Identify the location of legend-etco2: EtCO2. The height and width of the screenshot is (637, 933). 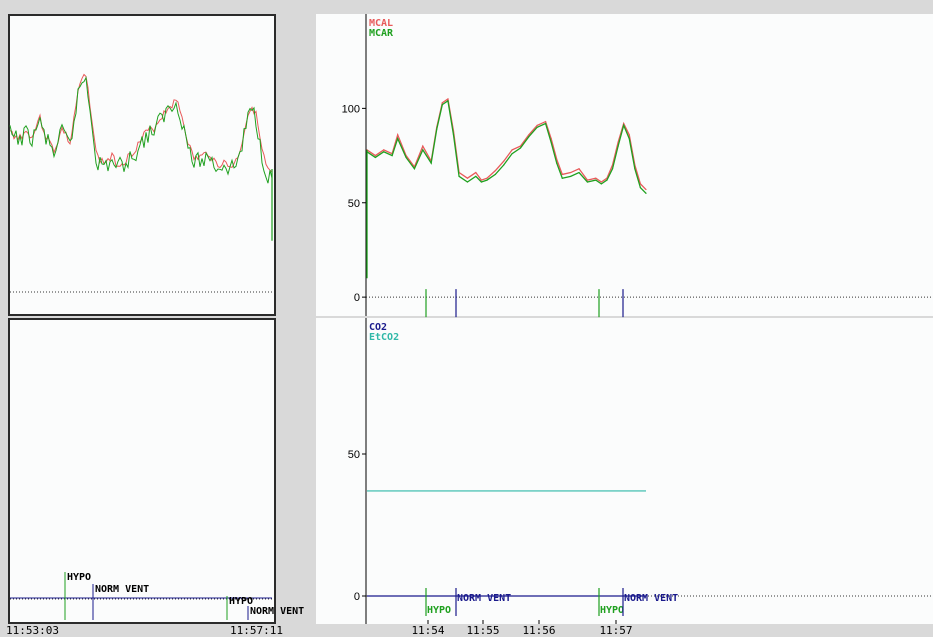
(384, 337).